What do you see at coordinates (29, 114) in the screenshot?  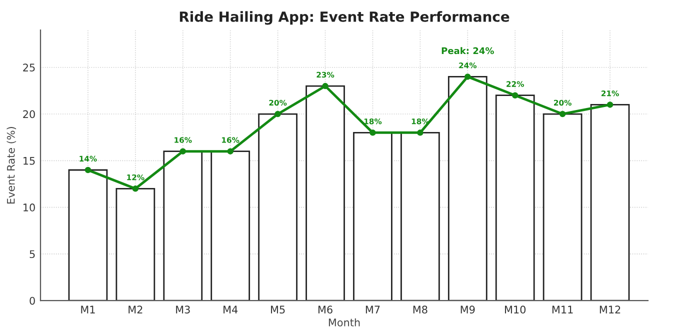 I see `y-tick-label: 20` at bounding box center [29, 114].